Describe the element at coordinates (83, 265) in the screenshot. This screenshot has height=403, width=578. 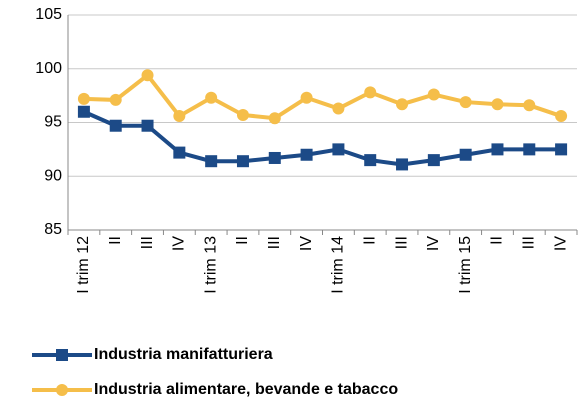
I see `x-tick-label: I trim 12` at that location.